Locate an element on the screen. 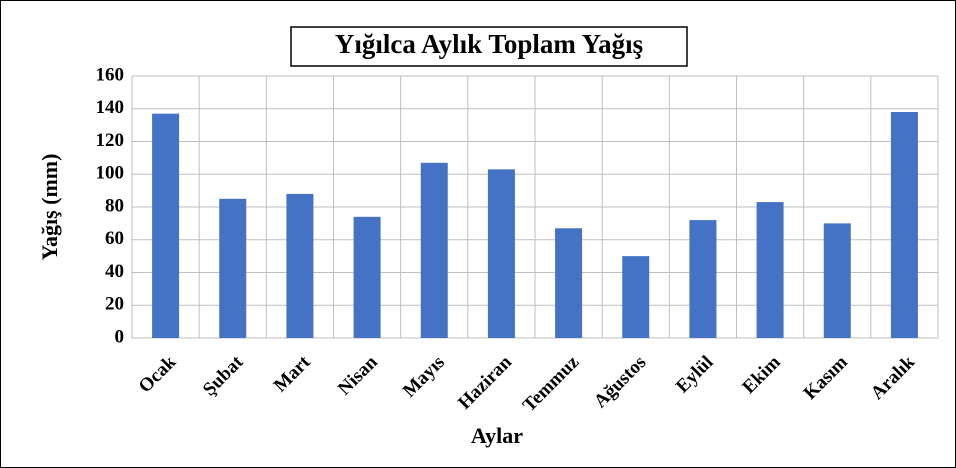  y-tick-label: 60 is located at coordinates (114, 238).